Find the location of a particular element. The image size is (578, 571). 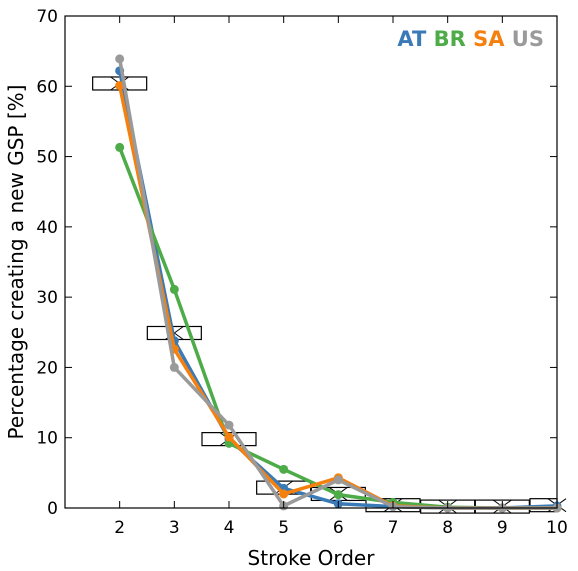

y-tick-label: 60 is located at coordinates (47, 87).